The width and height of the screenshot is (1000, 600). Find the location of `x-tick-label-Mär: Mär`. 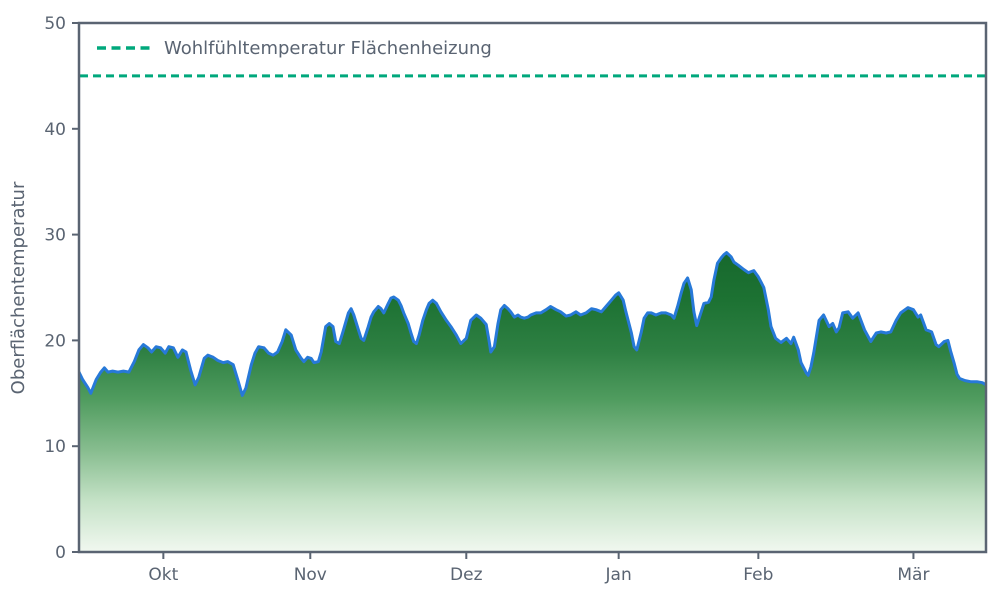

x-tick-label-Mär: Mär is located at coordinates (913, 575).